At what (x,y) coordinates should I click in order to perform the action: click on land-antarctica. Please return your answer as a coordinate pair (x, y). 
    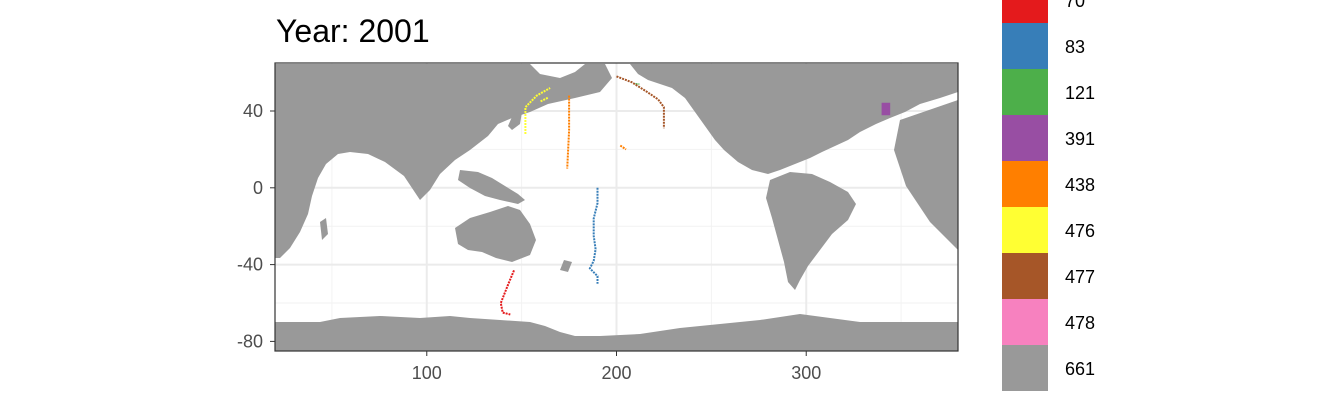
    Looking at the image, I should click on (616, 332).